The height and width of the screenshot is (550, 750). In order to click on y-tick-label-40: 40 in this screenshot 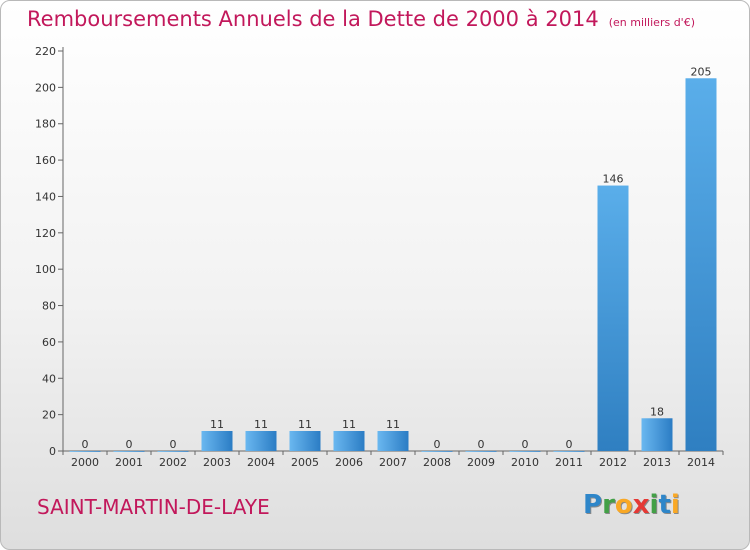, I will do `click(49, 378)`.